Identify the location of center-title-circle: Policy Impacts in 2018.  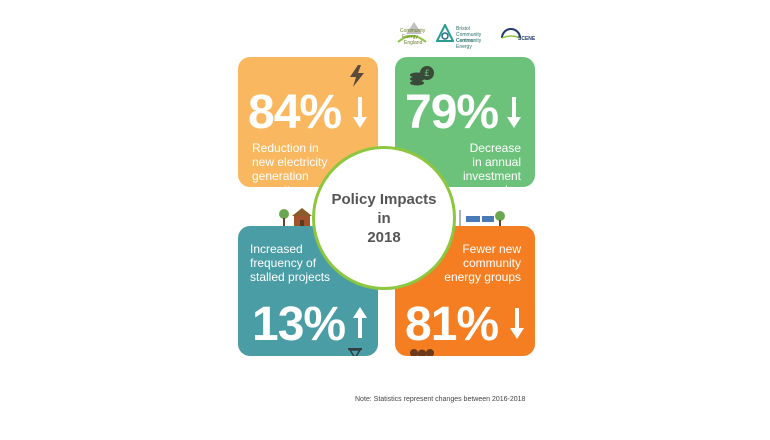
(384, 218).